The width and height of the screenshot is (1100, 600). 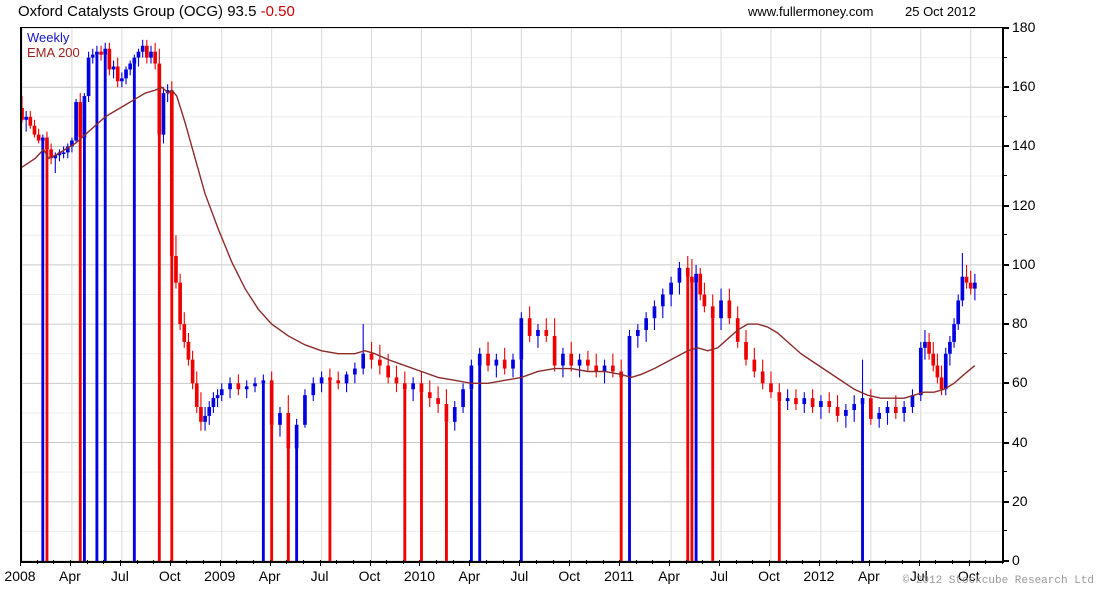 What do you see at coordinates (277, 11) in the screenshot?
I see `price-change: -0.50` at bounding box center [277, 11].